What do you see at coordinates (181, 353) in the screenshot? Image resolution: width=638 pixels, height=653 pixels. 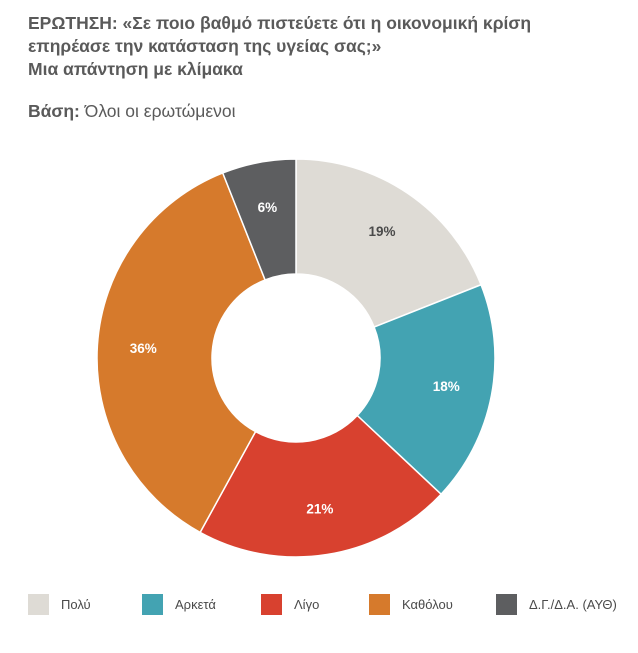 I see `slice-katholou` at bounding box center [181, 353].